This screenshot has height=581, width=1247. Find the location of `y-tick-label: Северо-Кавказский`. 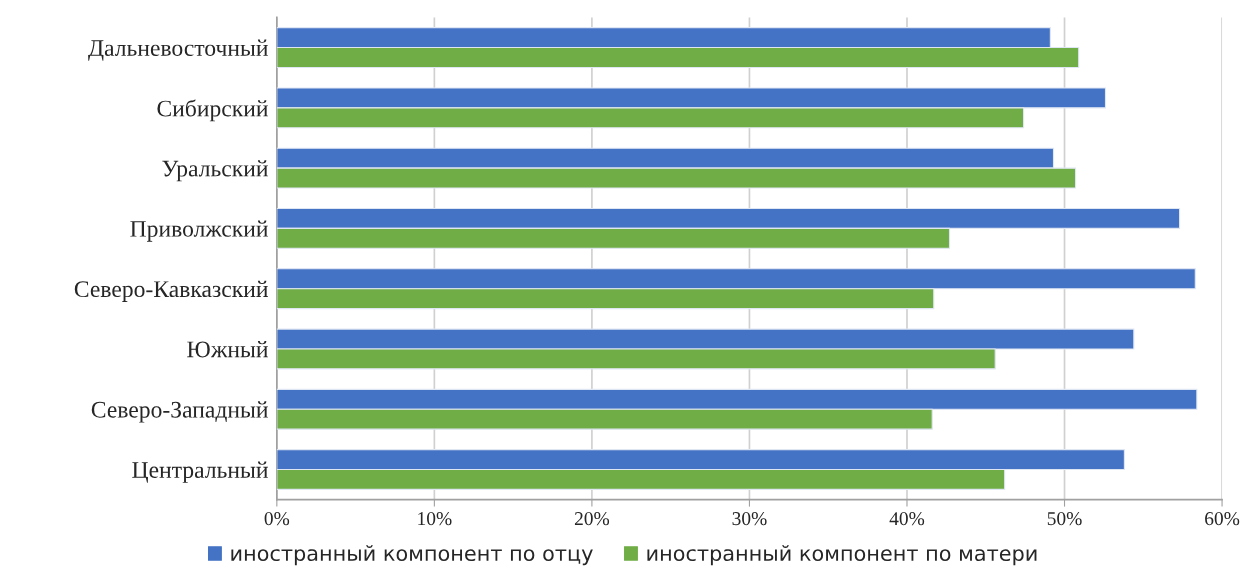

y-tick-label: Северо-Кавказский is located at coordinates (171, 291).